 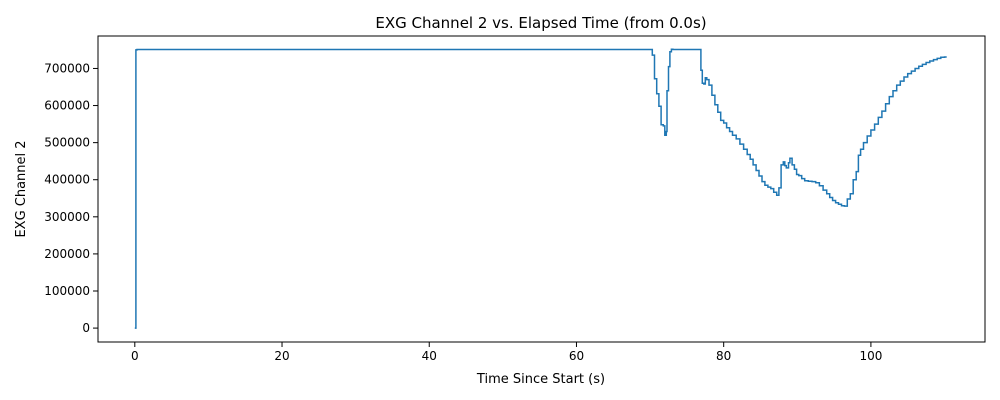 I want to click on x-tick-label: 100, so click(x=870, y=356).